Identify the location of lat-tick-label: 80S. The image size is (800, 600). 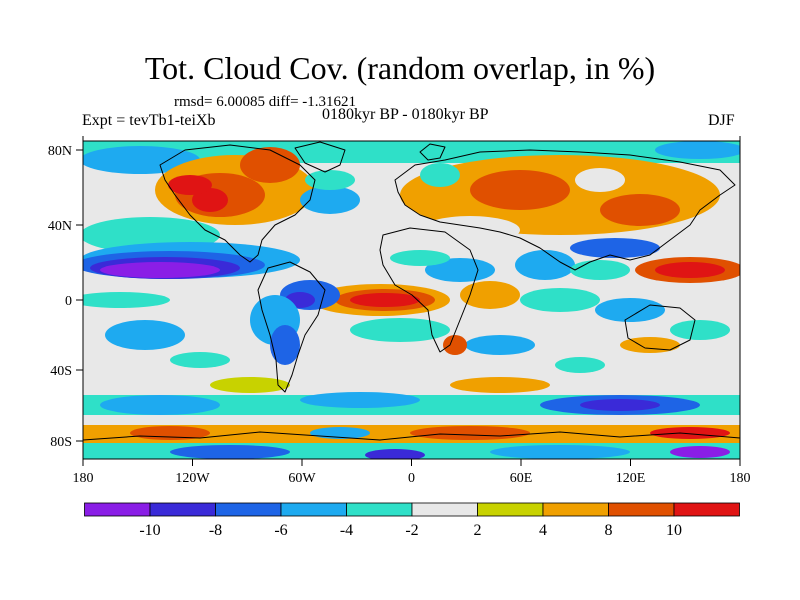
(61, 442).